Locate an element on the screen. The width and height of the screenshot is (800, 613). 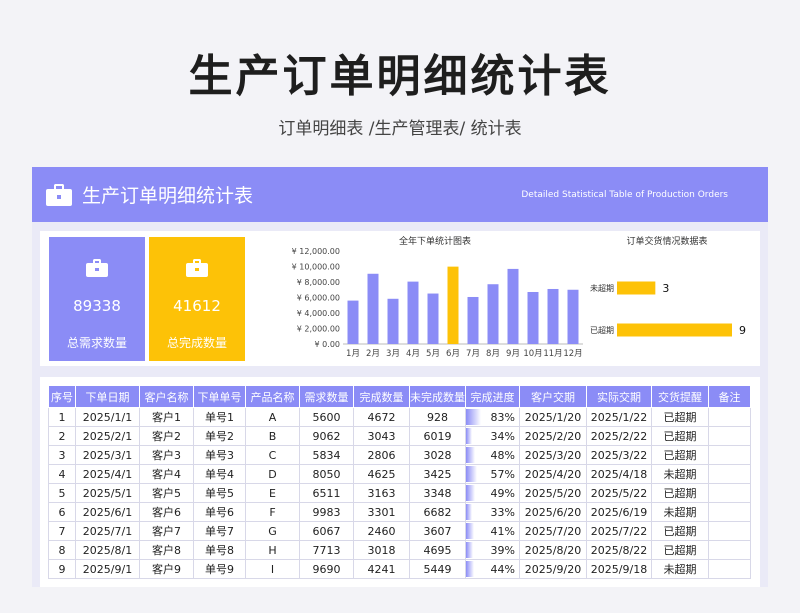
y-tick-label: ¥ 4,000.00 is located at coordinates (318, 313).